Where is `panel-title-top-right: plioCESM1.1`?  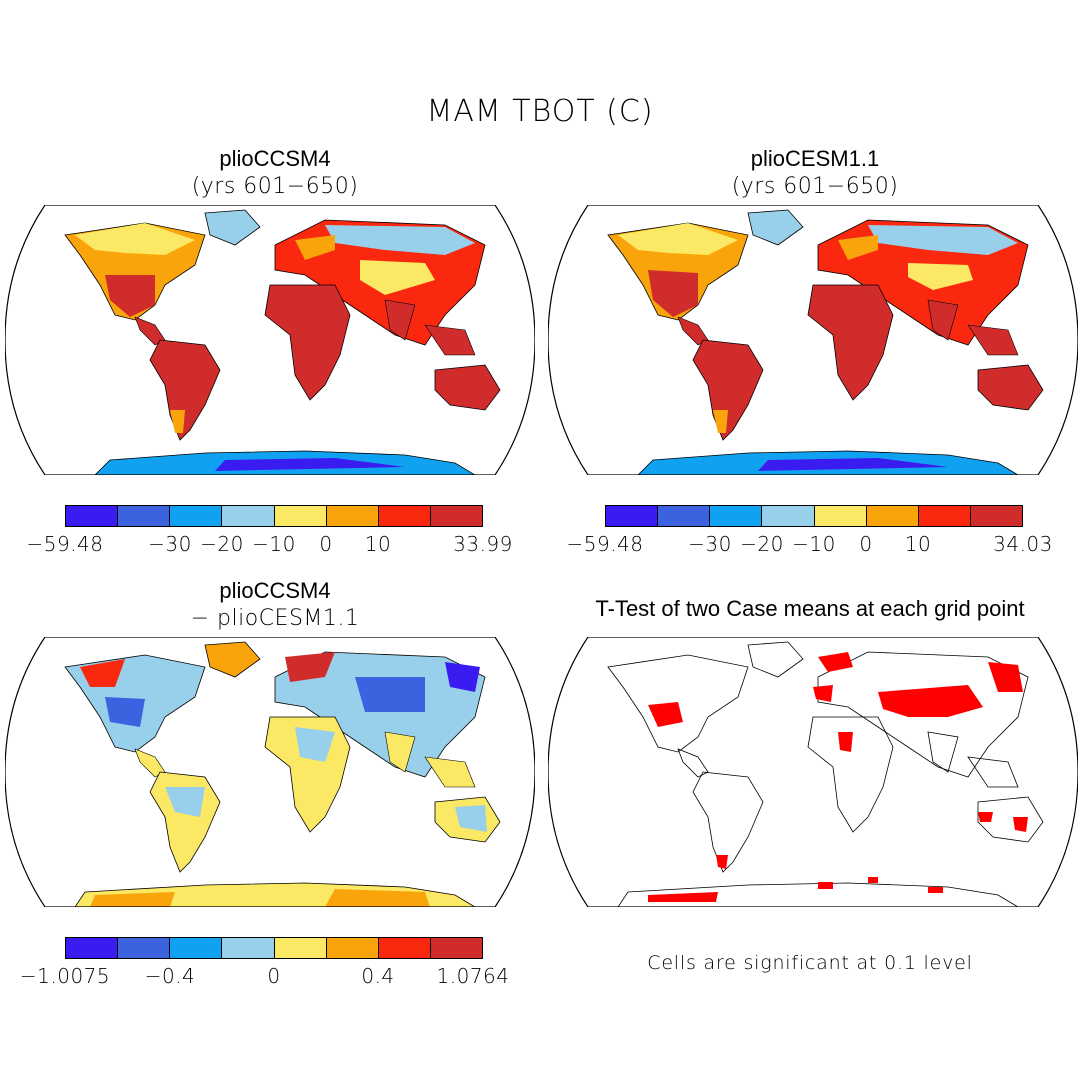 panel-title-top-right: plioCESM1.1 is located at coordinates (815, 158).